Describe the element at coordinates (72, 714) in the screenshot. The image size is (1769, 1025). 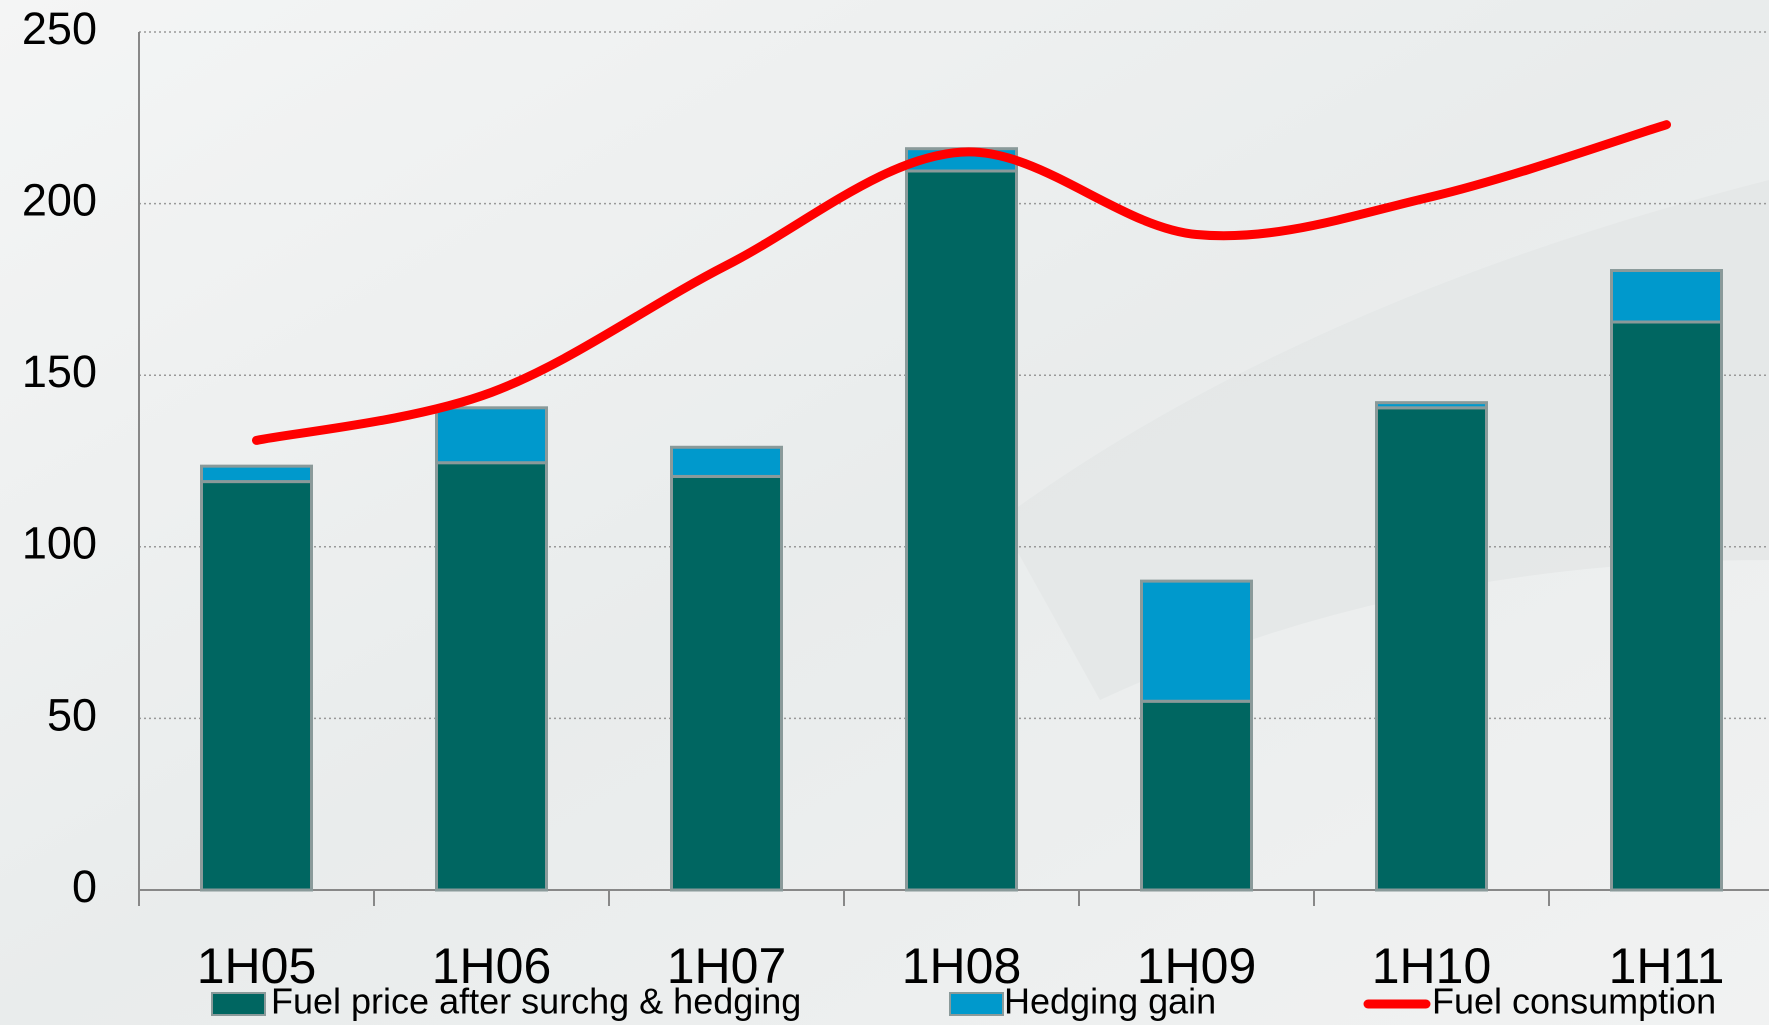
I see `y-tick-label: 50` at that location.